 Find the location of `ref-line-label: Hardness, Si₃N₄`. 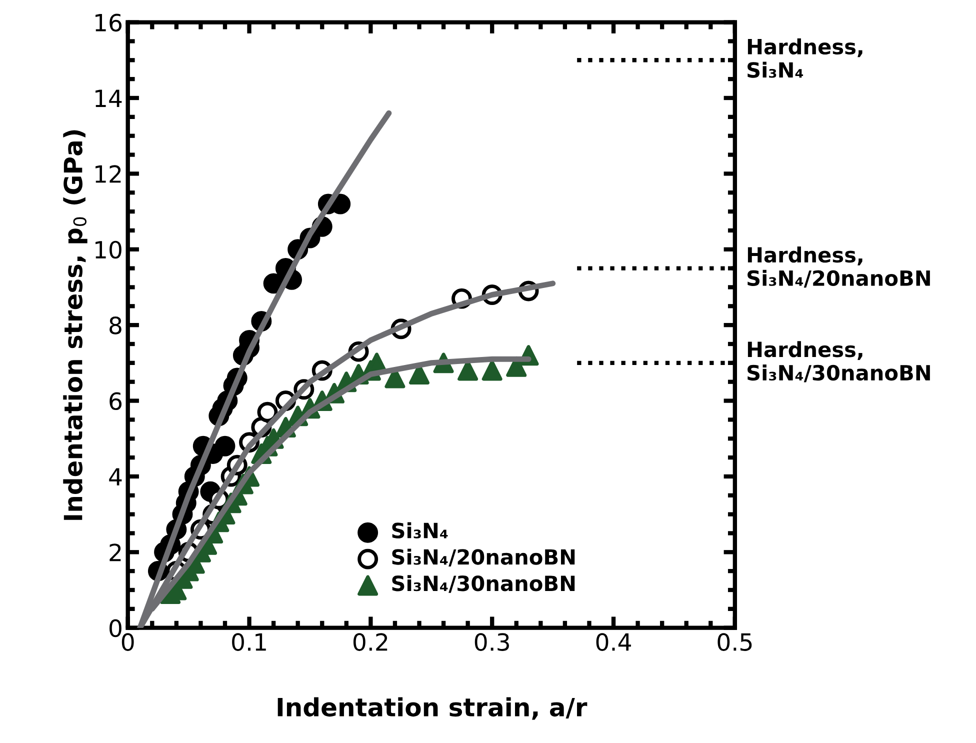

ref-line-label: Hardness, Si₃N₄ is located at coordinates (805, 58).